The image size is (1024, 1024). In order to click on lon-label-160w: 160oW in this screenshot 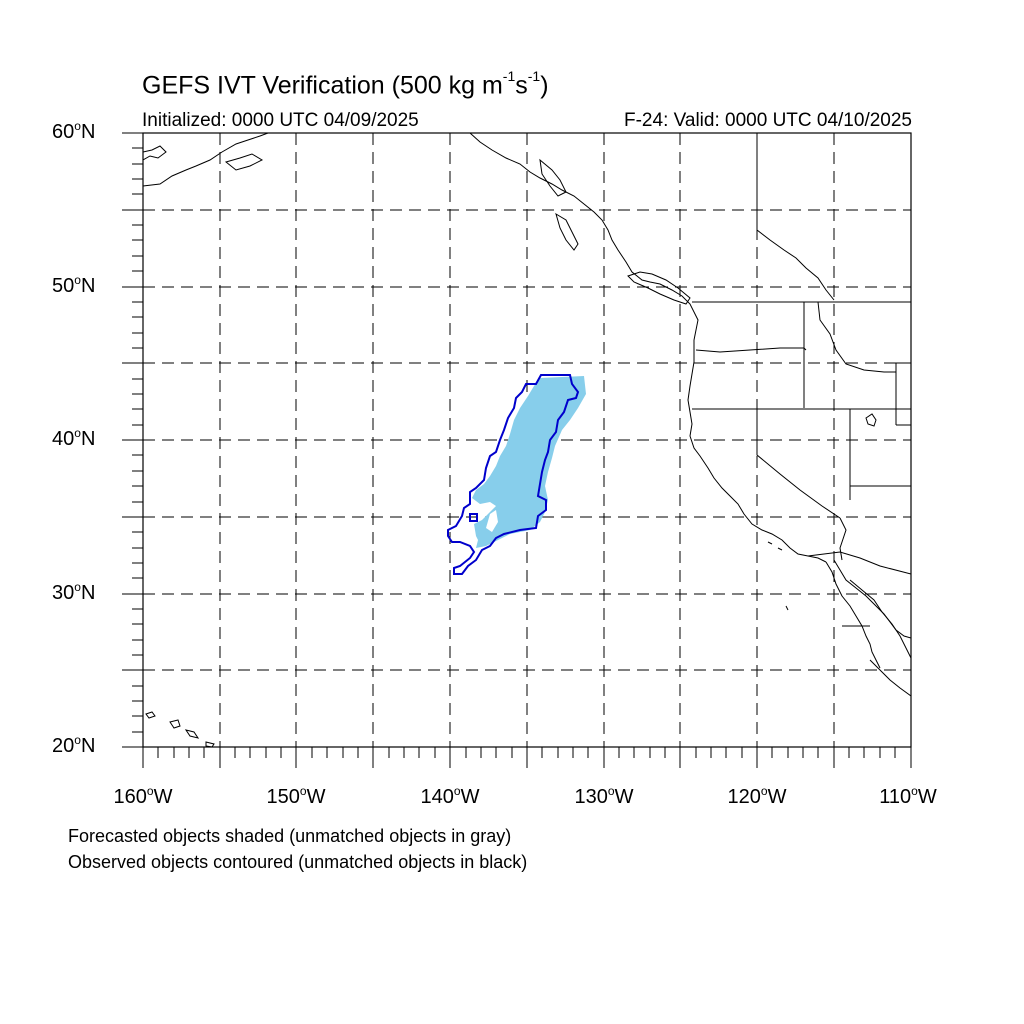, I will do `click(143, 796)`.